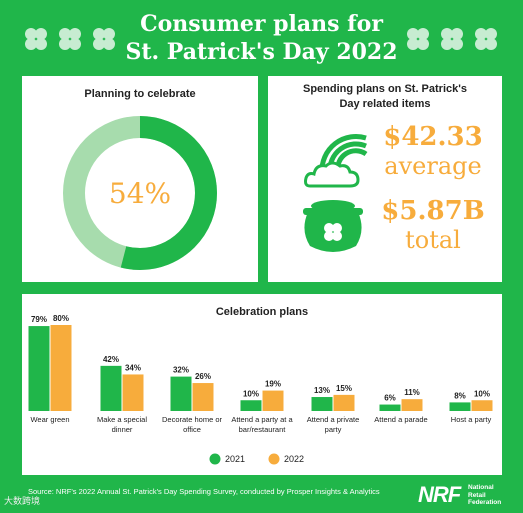 This screenshot has height=513, width=523. I want to click on bar-value-label: 26%, so click(203, 376).